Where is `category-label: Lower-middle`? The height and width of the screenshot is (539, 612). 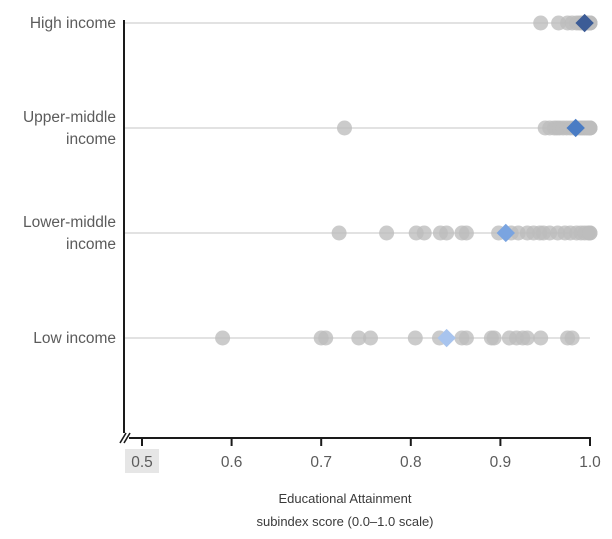 category-label: Lower-middle is located at coordinates (69, 222).